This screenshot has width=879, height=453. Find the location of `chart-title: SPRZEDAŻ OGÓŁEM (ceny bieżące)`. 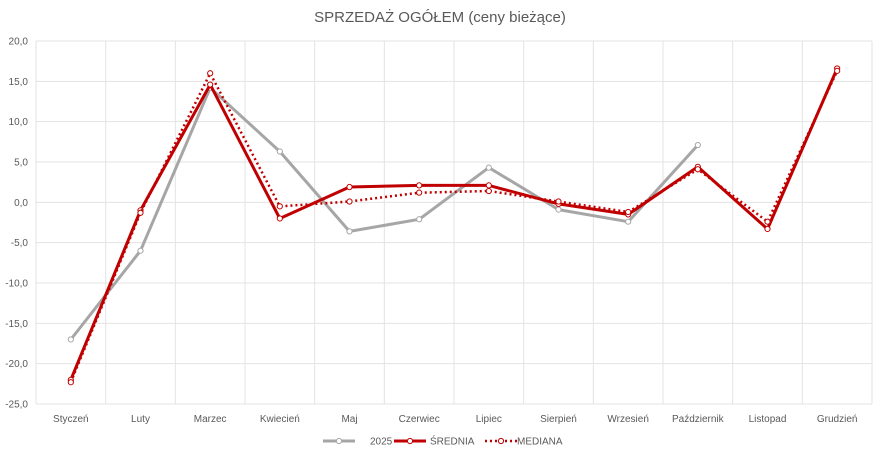

chart-title: SPRZEDAŻ OGÓŁEM (ceny bieżące) is located at coordinates (440, 17).